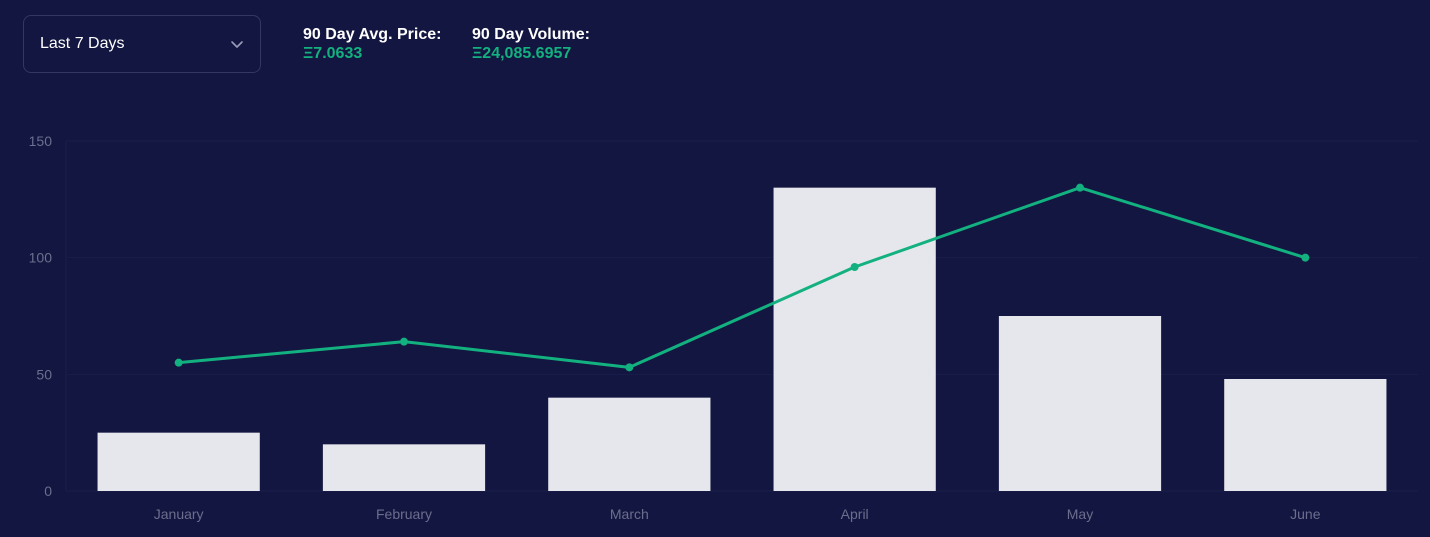 The width and height of the screenshot is (1430, 537). What do you see at coordinates (629, 444) in the screenshot?
I see `volume-bar-march` at bounding box center [629, 444].